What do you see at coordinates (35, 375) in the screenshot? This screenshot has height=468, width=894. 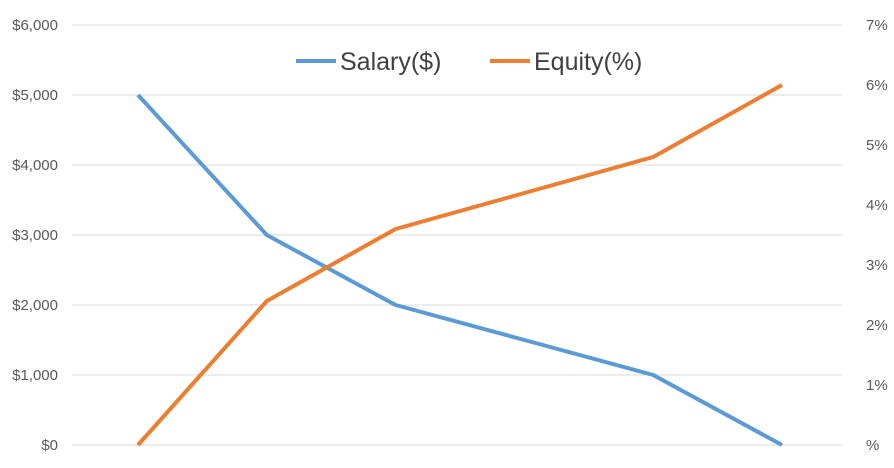 I see `left-tick-label: $1,000` at bounding box center [35, 375].